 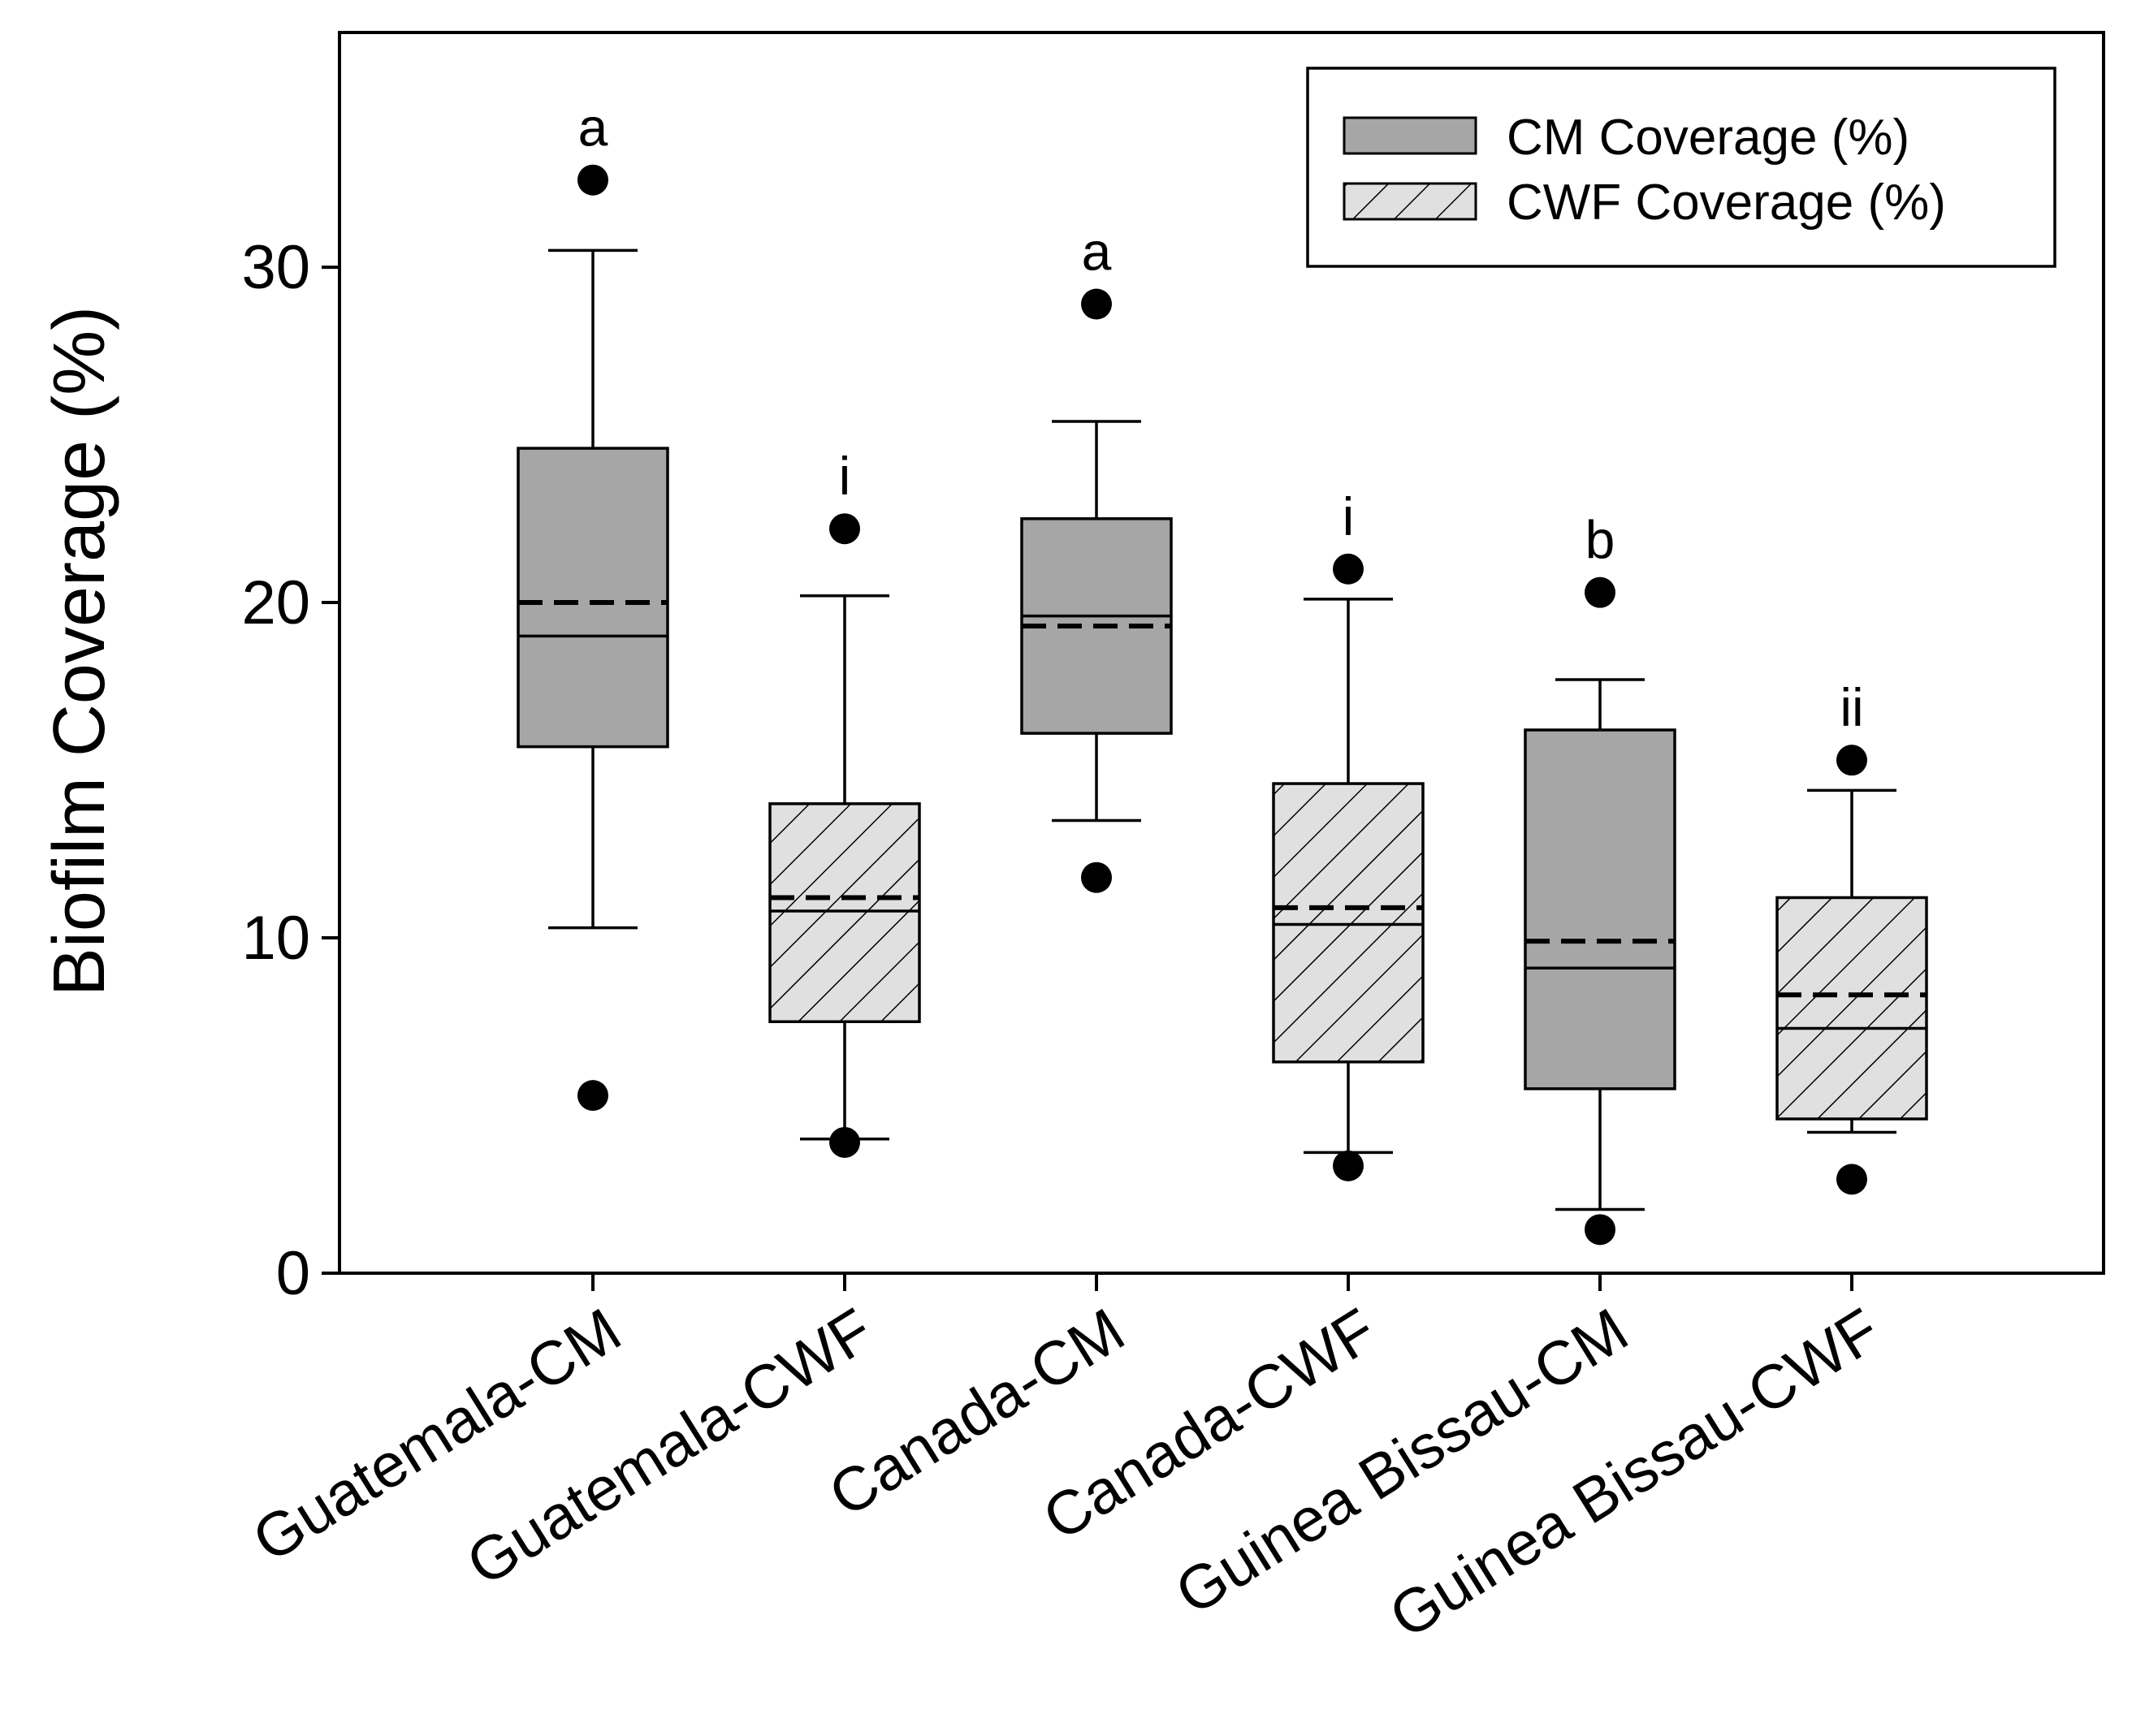 What do you see at coordinates (1096, 557) in the screenshot?
I see `box-canada-cm: a` at bounding box center [1096, 557].